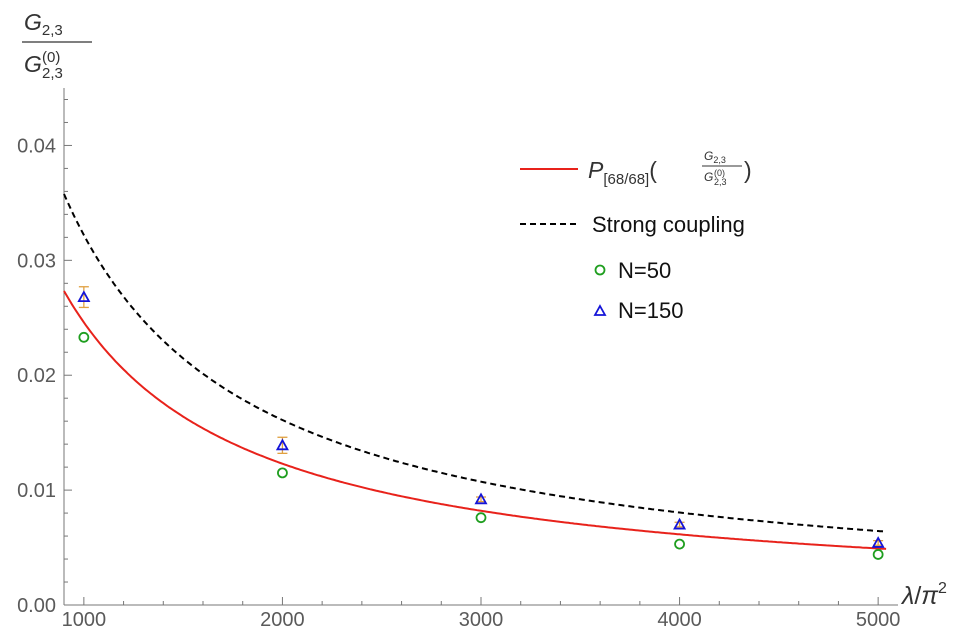  What do you see at coordinates (36, 261) in the screenshot?
I see `y-tick-label: 0.03` at bounding box center [36, 261].